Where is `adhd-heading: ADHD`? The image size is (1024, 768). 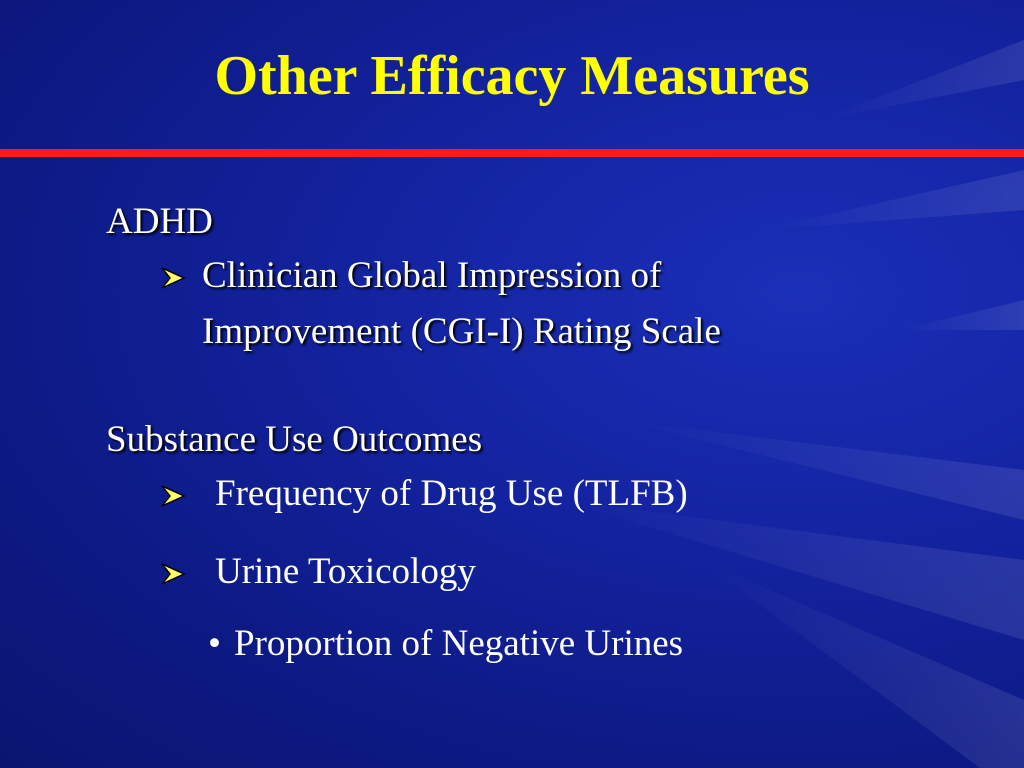
adhd-heading: ADHD is located at coordinates (159, 221).